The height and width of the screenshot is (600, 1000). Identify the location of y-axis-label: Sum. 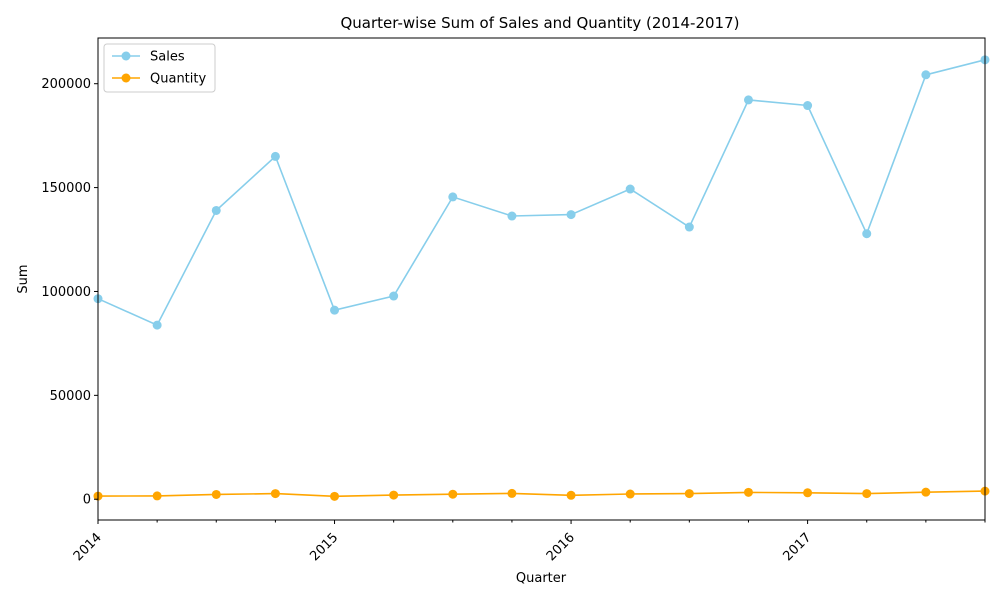
(23, 278).